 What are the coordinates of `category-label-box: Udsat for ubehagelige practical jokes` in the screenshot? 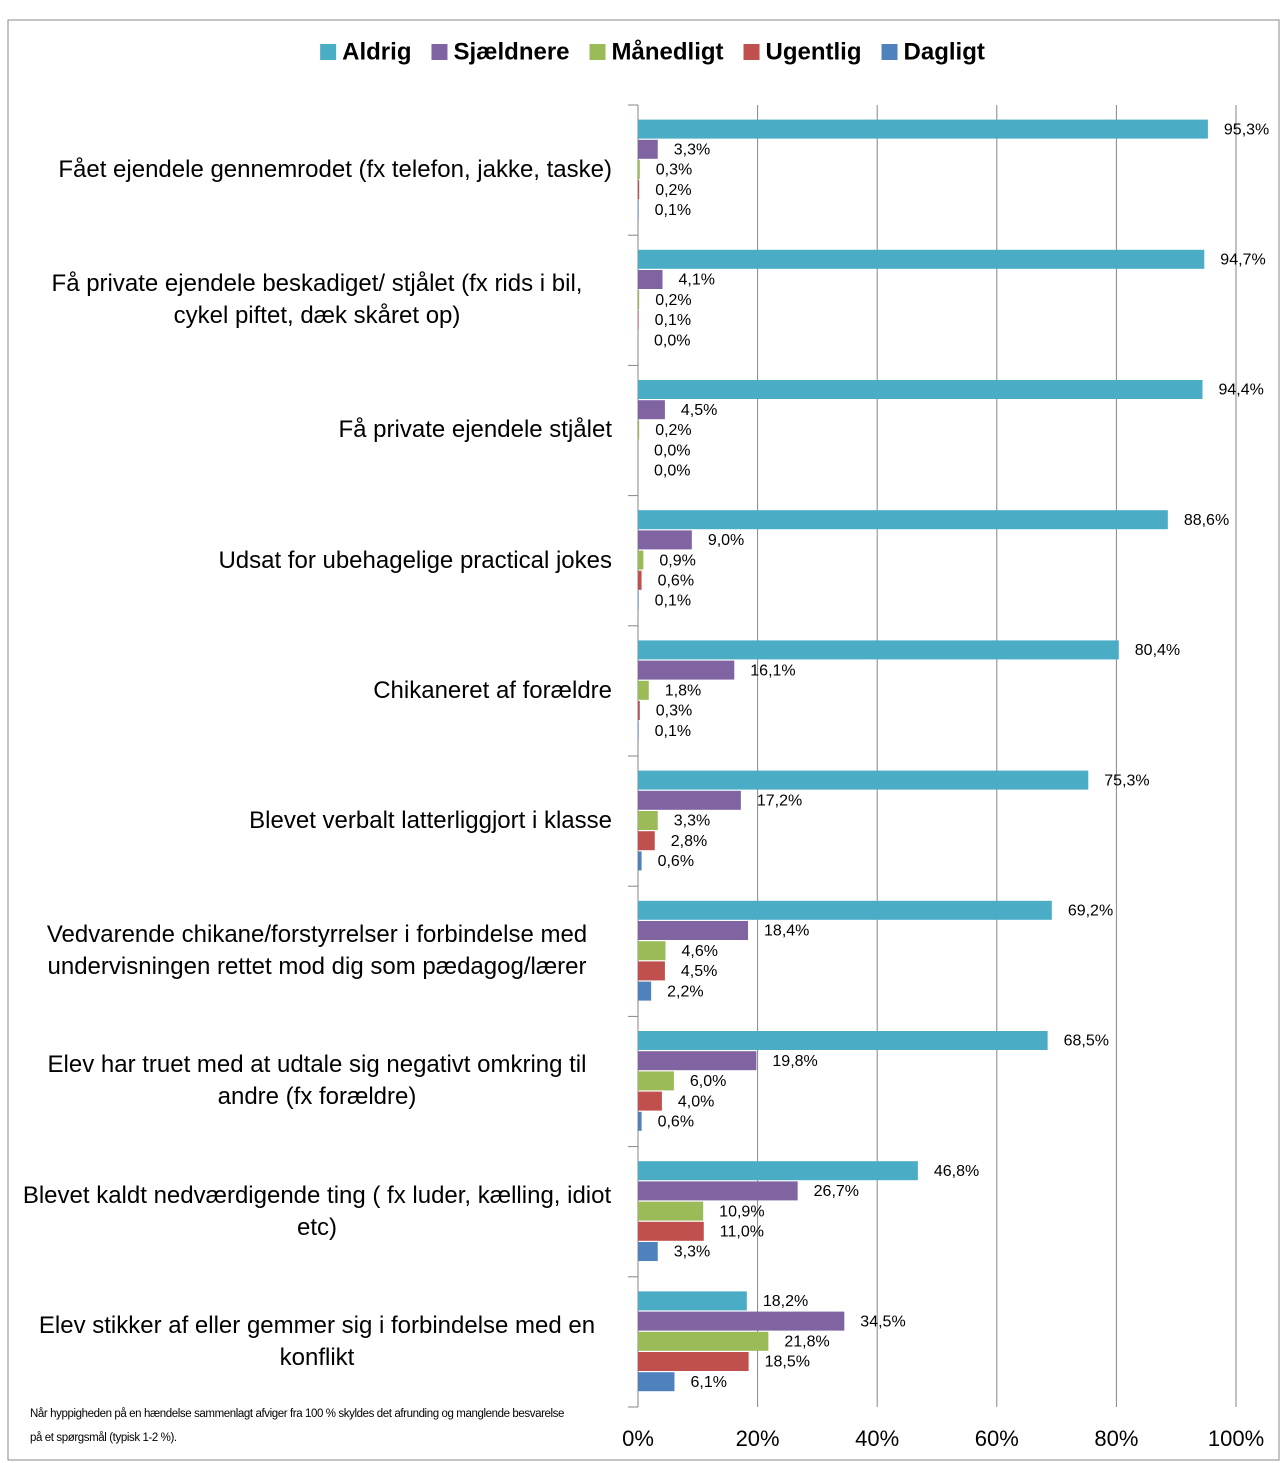 It's located at (415, 561).